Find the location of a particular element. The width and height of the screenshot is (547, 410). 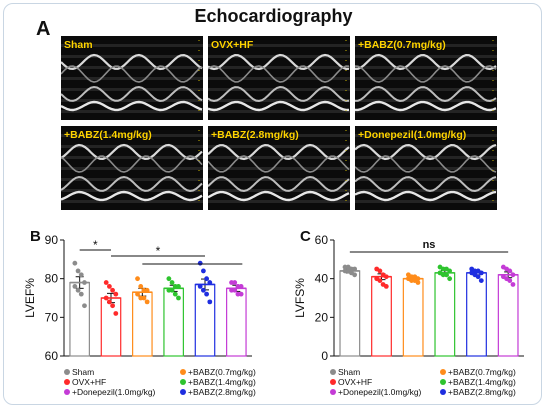

echo-image-sham: Sham is located at coordinates (132, 78).